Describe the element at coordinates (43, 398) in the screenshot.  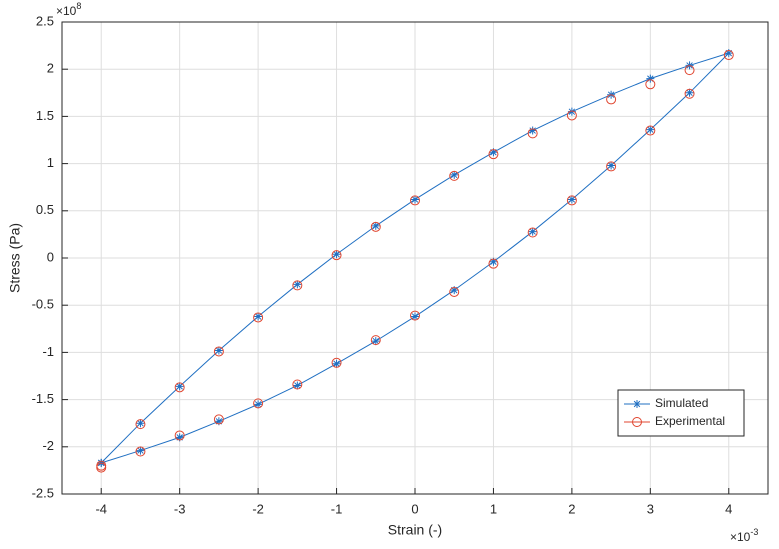
I see `y-tick-label: -1.5` at that location.